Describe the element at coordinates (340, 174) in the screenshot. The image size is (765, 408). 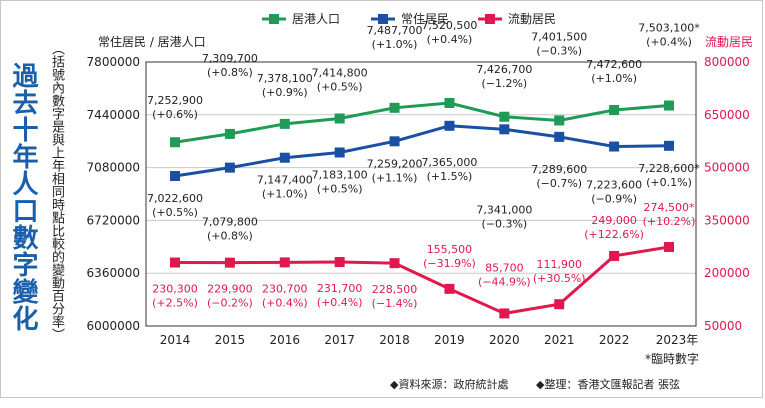
I see `data-label: 7,183,100` at that location.